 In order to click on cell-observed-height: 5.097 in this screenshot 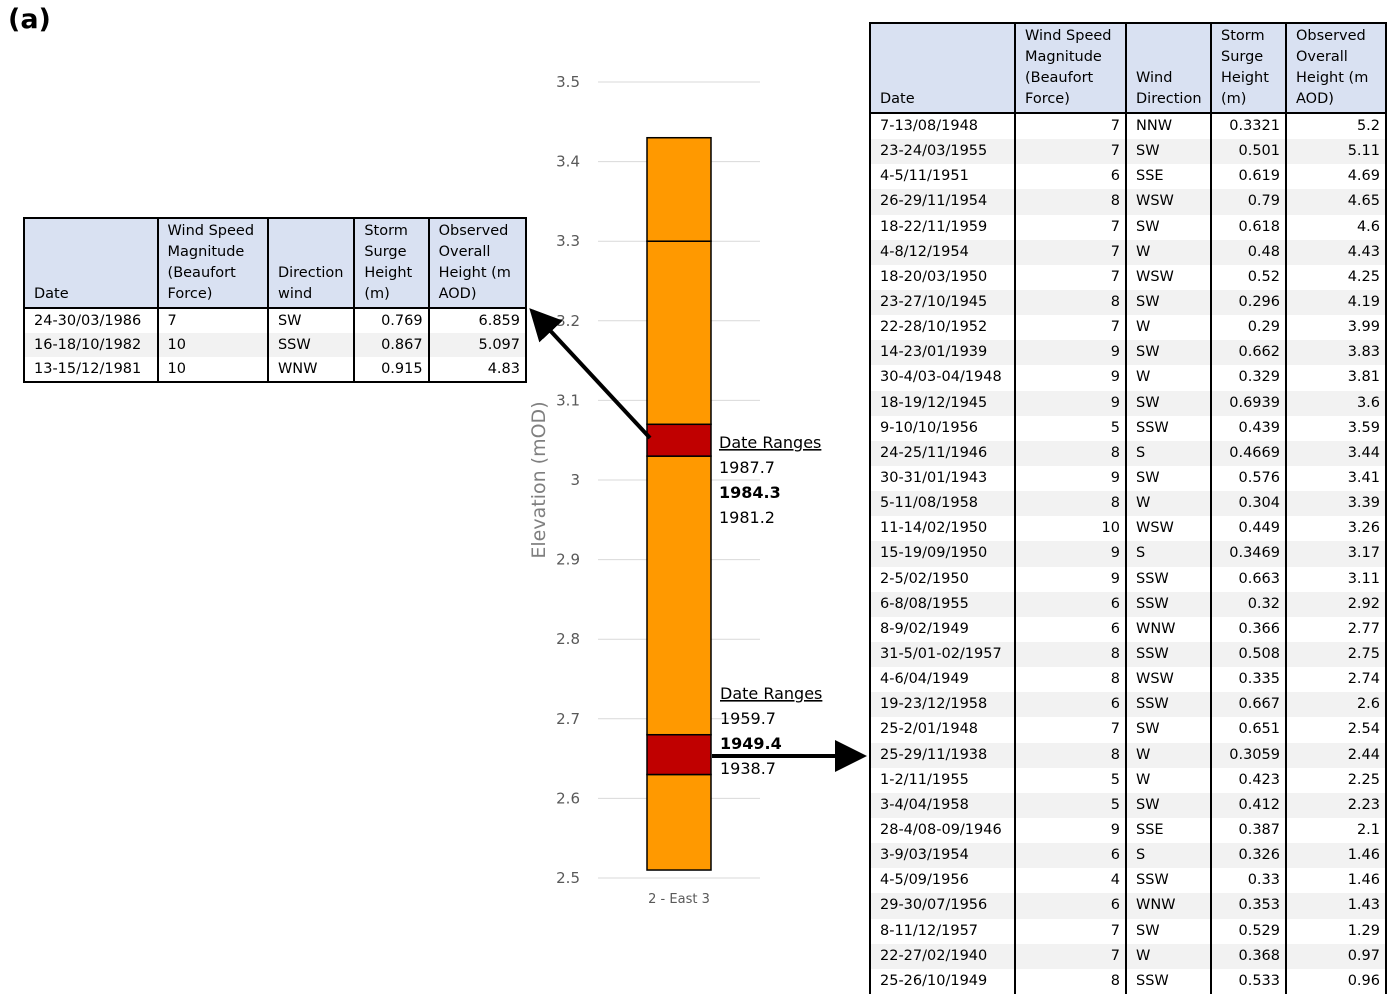, I will do `click(476, 345)`.